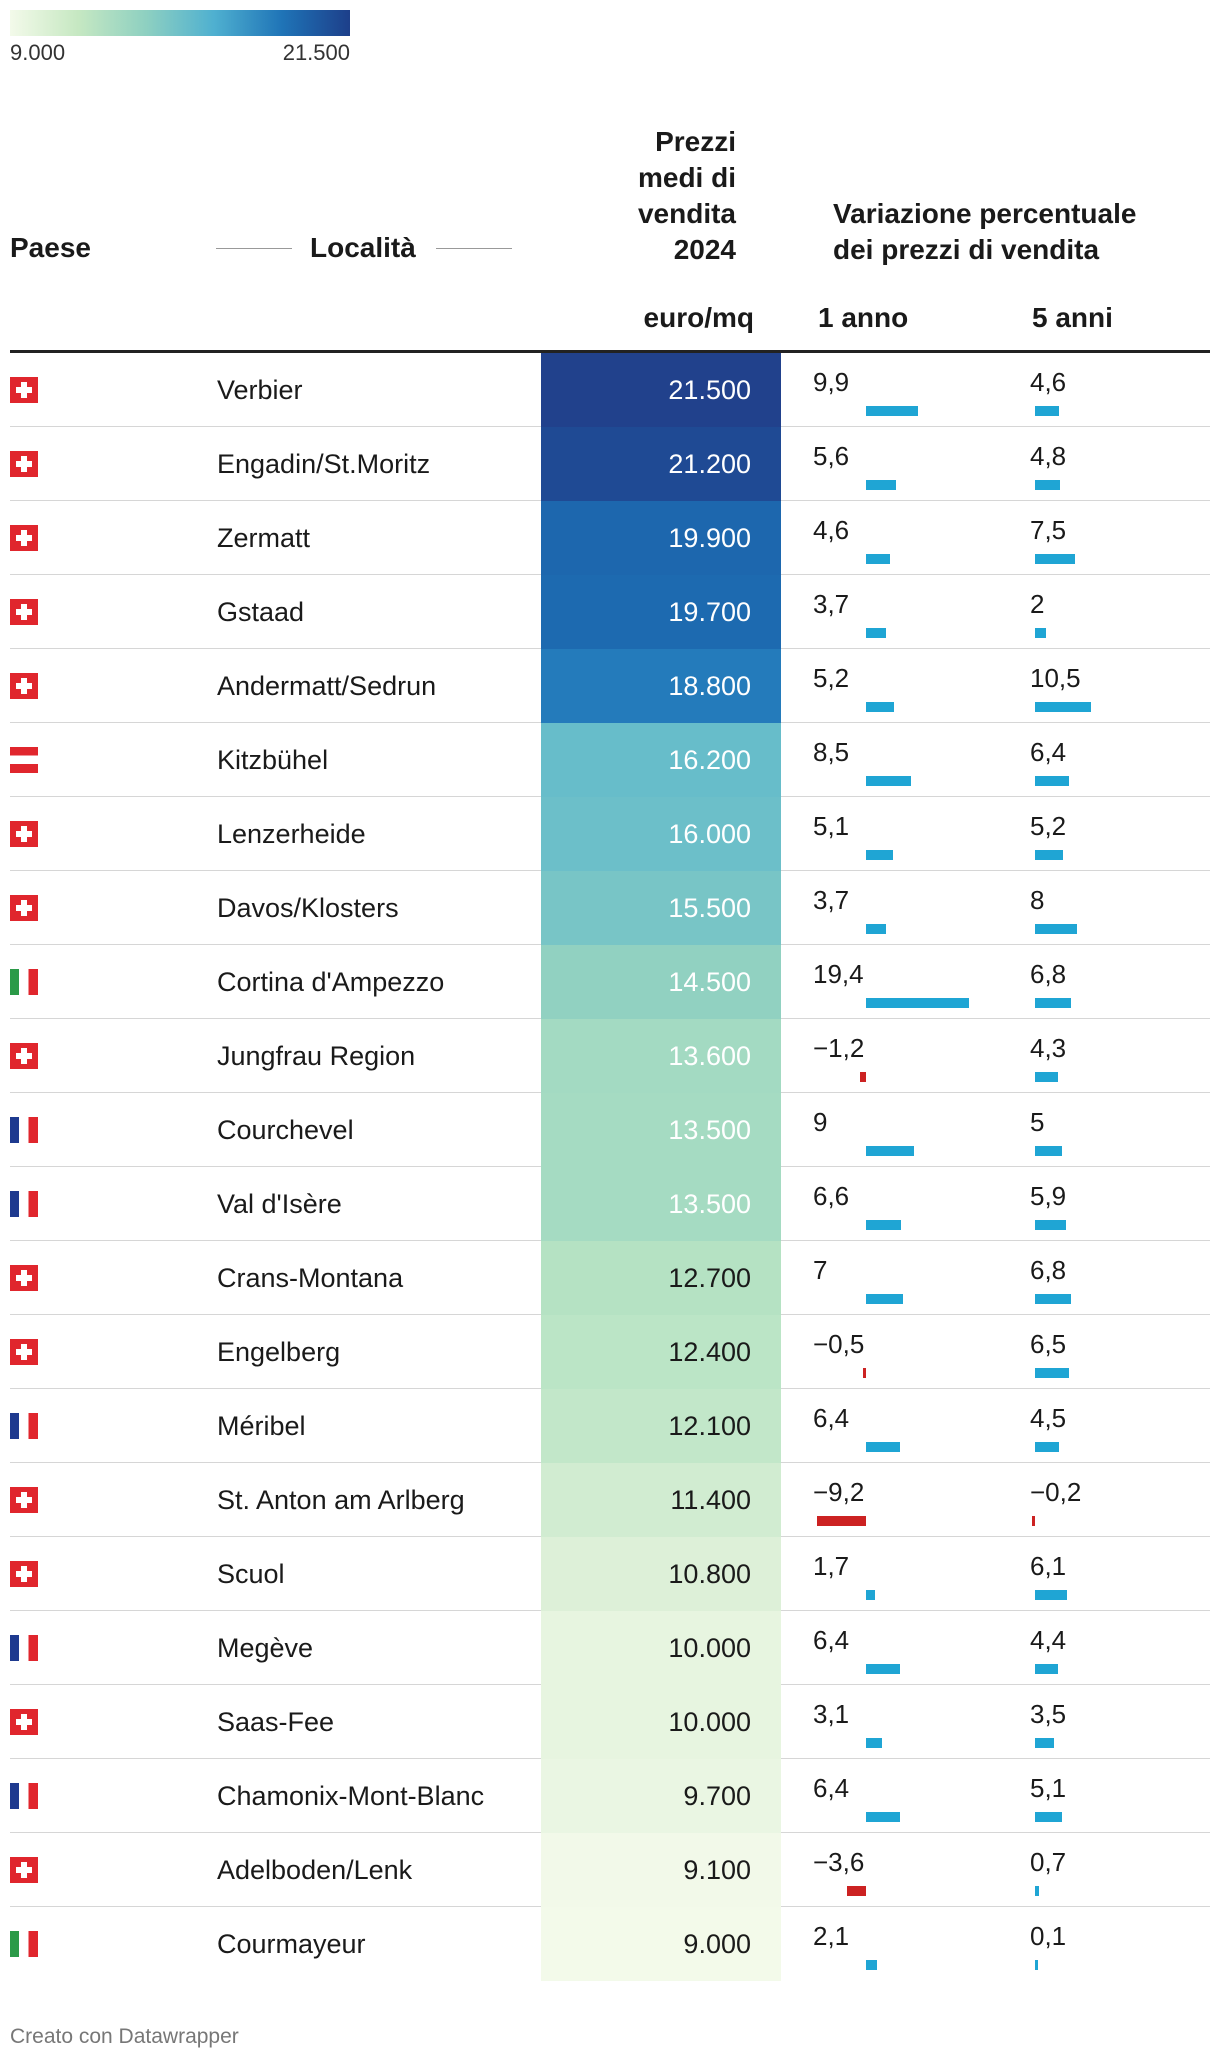 The height and width of the screenshot is (2056, 1220). What do you see at coordinates (1048, 456) in the screenshot?
I see `change-5-years-label: 4,8` at bounding box center [1048, 456].